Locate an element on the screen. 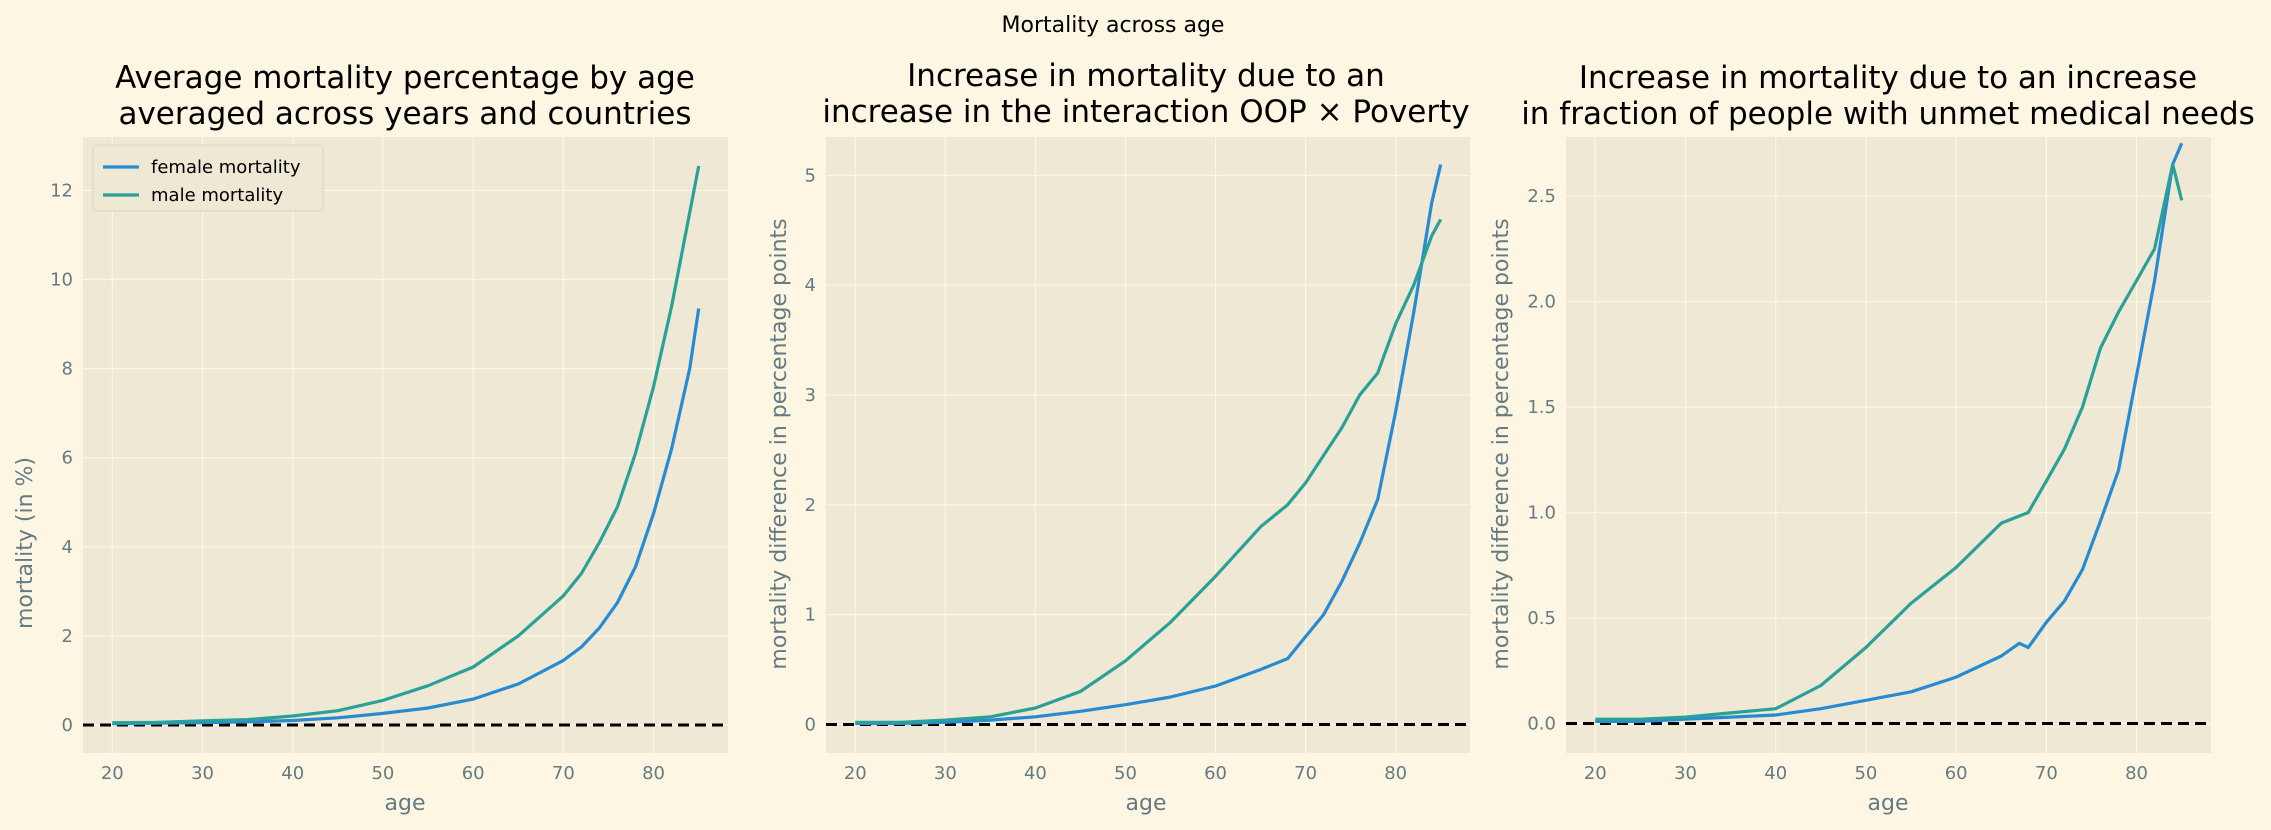 The width and height of the screenshot is (2271, 830). figure-suptitle: Mortality across age is located at coordinates (1113, 25).